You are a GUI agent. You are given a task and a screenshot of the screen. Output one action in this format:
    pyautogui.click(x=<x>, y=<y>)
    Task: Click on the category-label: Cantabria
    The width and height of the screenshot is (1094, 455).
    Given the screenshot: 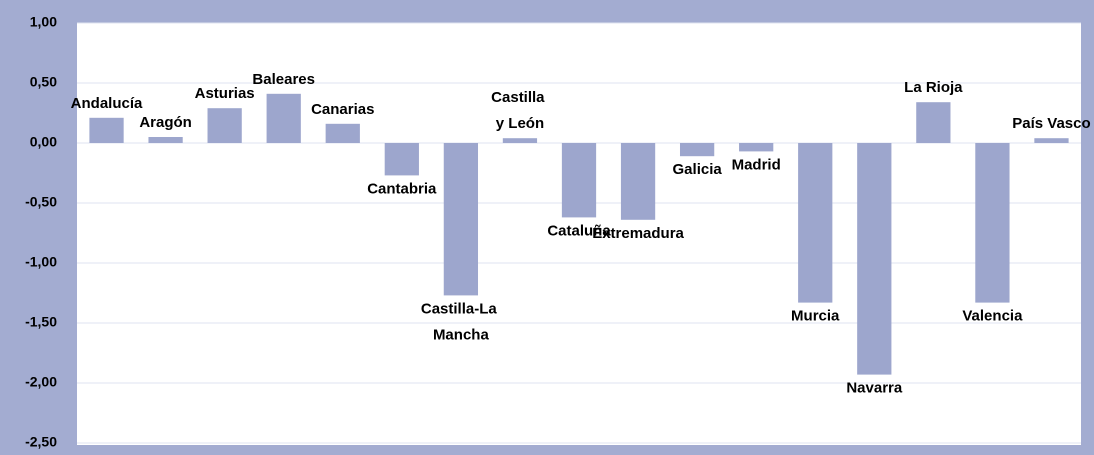 What is the action you would take?
    pyautogui.click(x=402, y=188)
    